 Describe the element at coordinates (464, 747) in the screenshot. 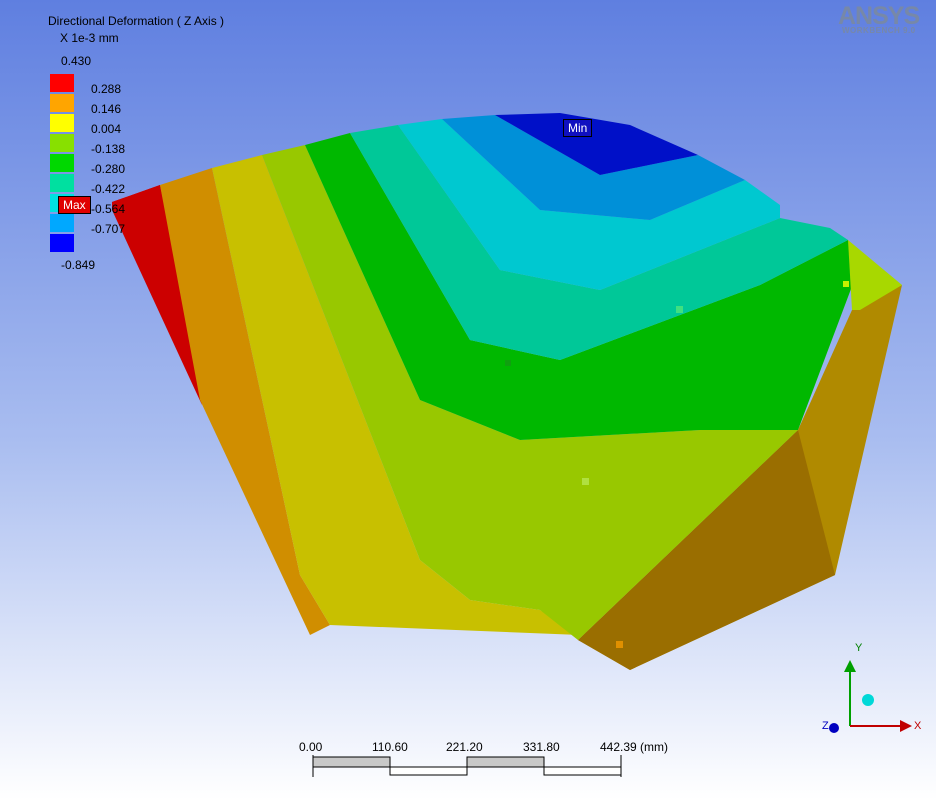

I see `scale-tick-label: 221.20` at that location.